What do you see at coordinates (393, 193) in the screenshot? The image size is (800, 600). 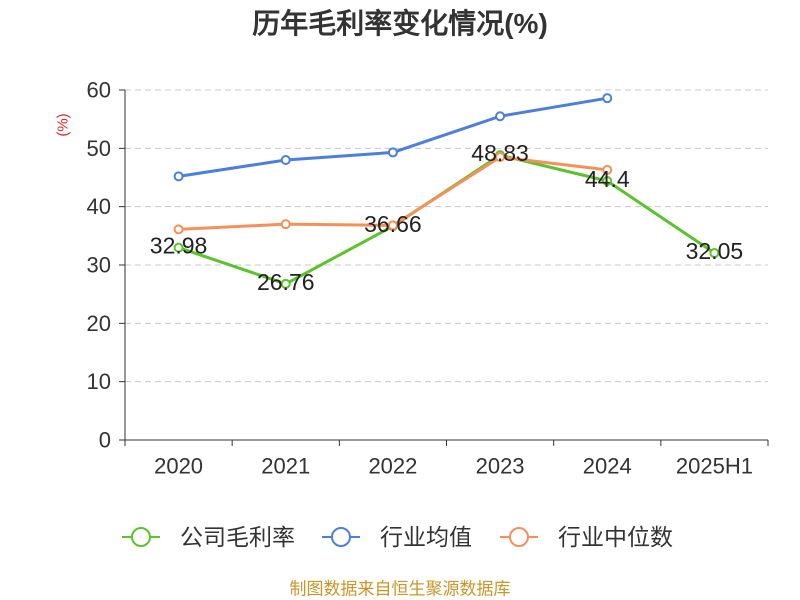 I see `series-industry-median` at bounding box center [393, 193].